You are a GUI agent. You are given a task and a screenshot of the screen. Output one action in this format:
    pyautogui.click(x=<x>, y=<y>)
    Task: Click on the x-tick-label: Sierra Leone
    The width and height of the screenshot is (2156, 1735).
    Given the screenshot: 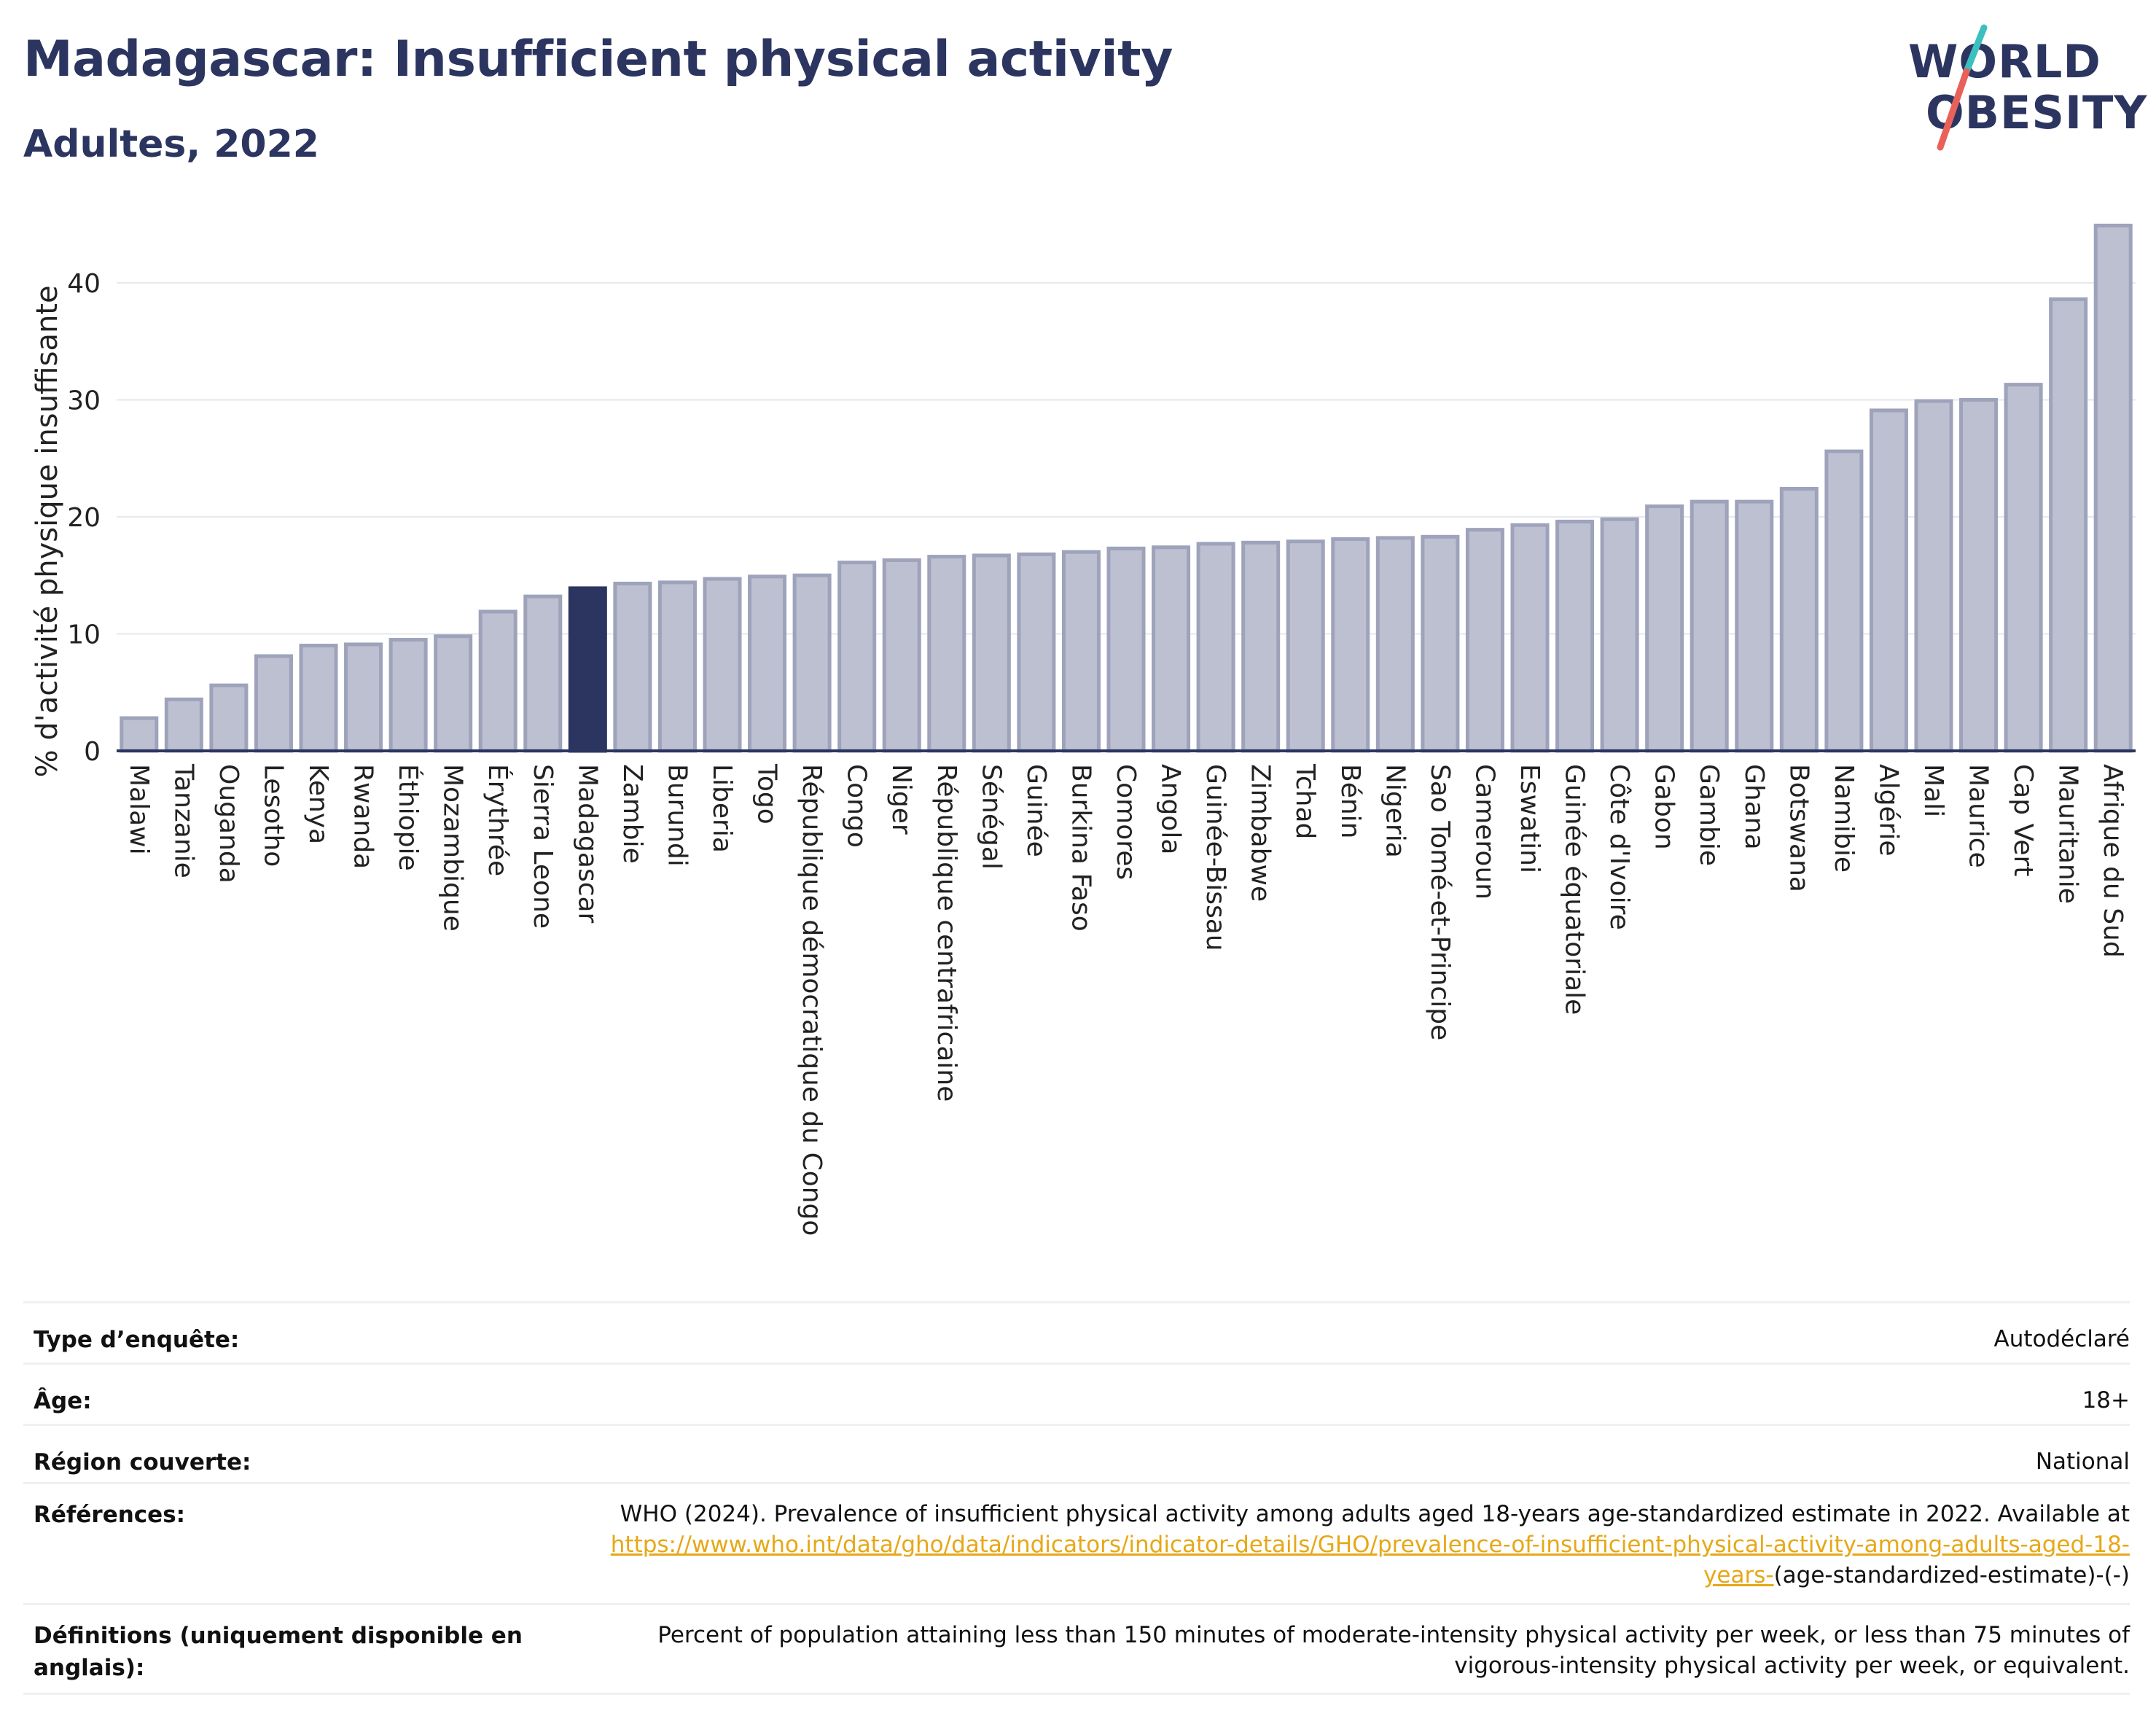 What is the action you would take?
    pyautogui.click(x=543, y=846)
    